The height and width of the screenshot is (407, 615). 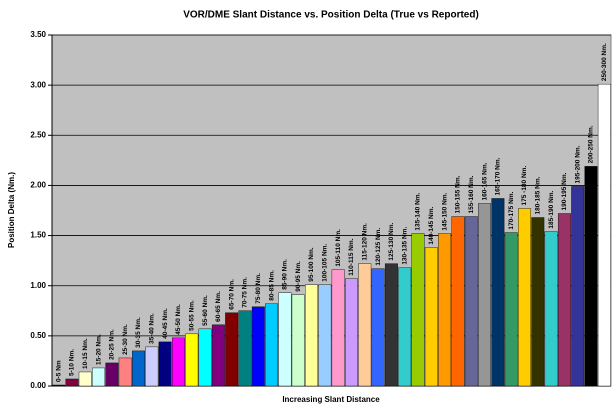 What do you see at coordinates (285, 274) in the screenshot?
I see `bar-label: 85-90 Nm.` at bounding box center [285, 274].